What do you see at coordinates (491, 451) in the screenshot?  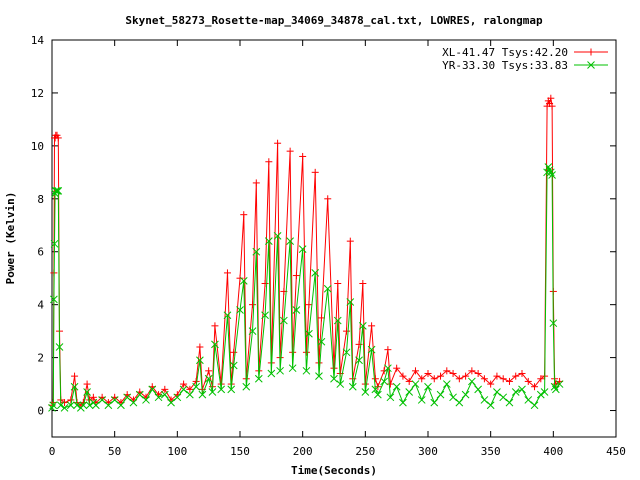 I see `x-tick-label: 350` at bounding box center [491, 451].